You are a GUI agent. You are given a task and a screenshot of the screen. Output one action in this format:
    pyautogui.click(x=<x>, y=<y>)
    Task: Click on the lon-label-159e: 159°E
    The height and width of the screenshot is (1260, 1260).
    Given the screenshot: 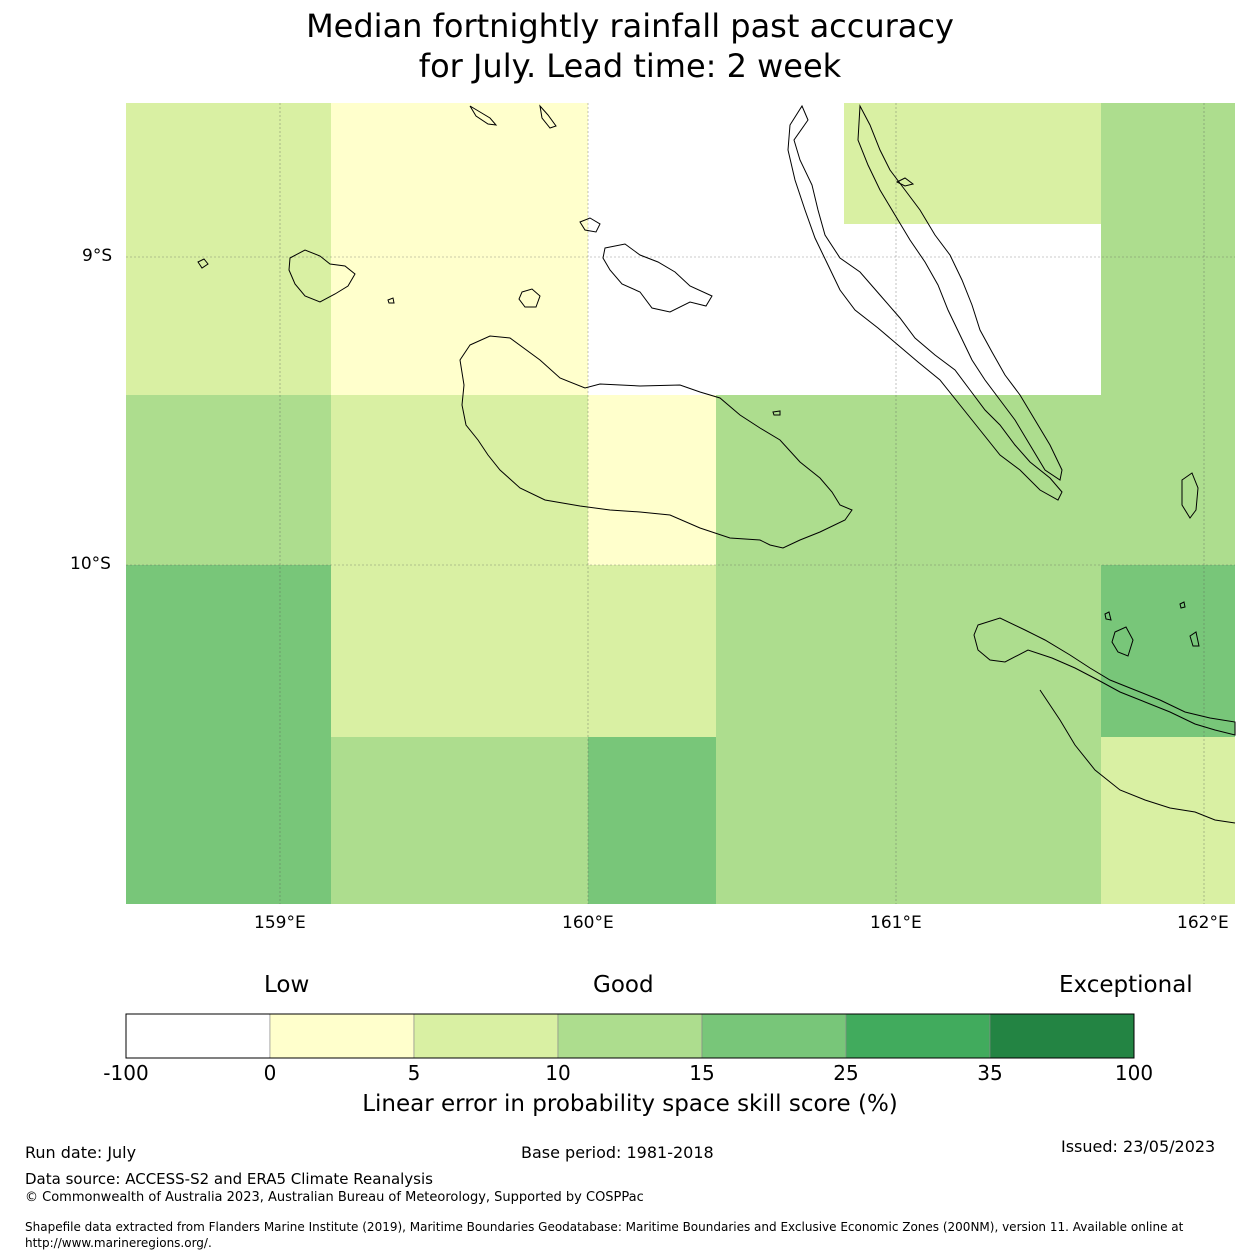 What is the action you would take?
    pyautogui.click(x=280, y=923)
    